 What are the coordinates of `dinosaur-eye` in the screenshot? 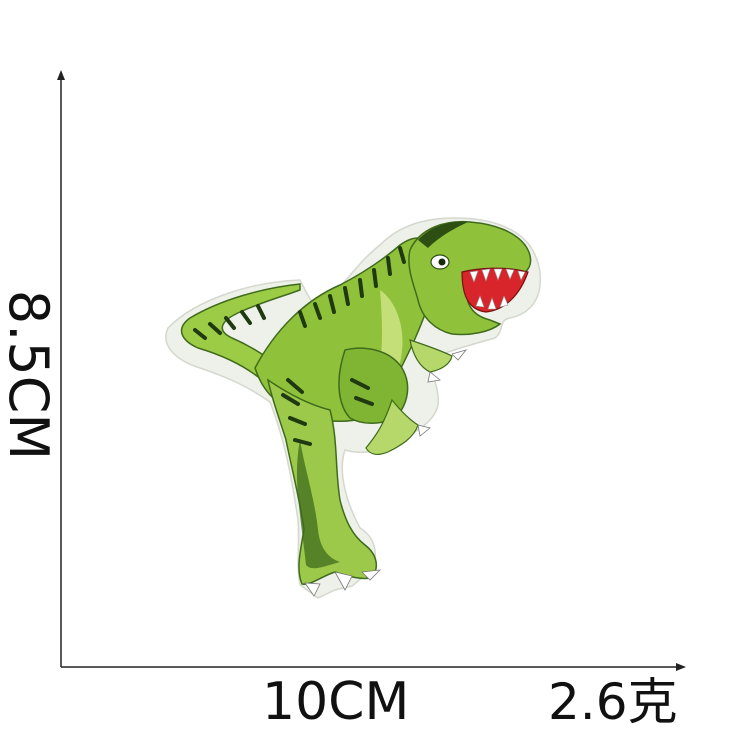 It's located at (440, 262).